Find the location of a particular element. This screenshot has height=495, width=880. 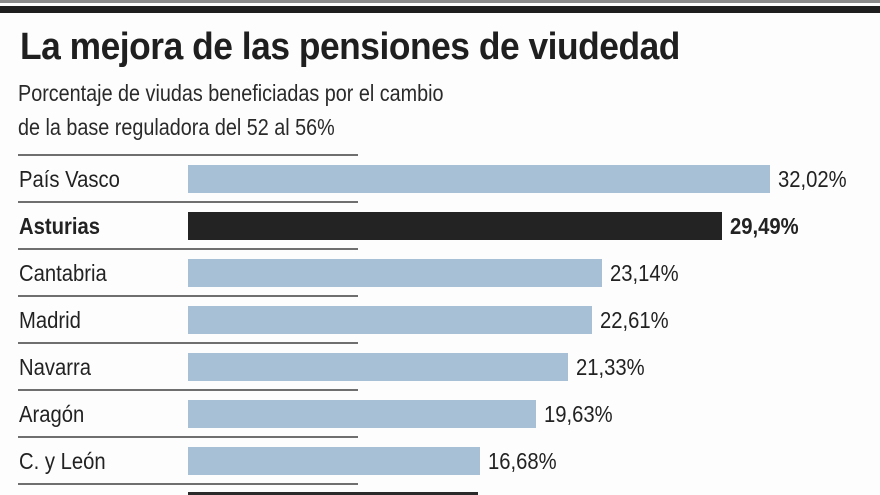

top-rule-gray is located at coordinates (440, 1).